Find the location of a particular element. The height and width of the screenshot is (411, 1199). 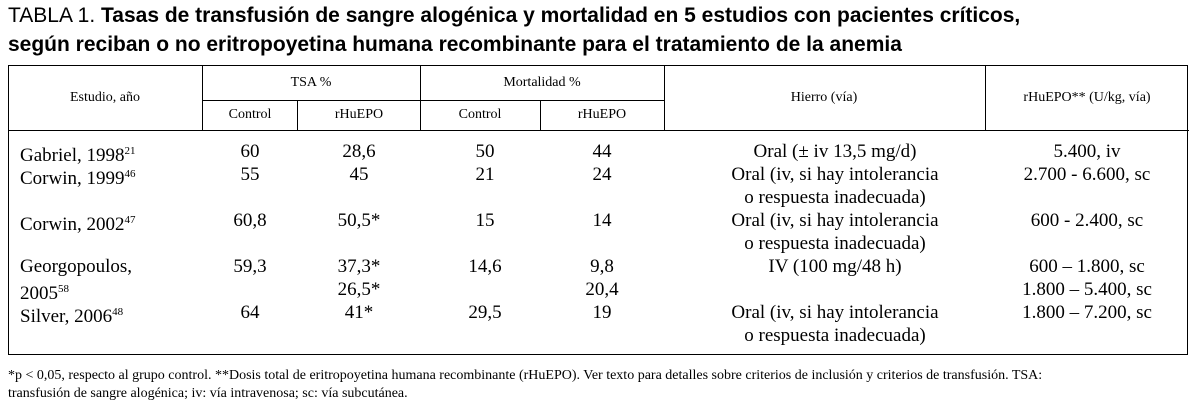

cell-line: 41* is located at coordinates (359, 312).